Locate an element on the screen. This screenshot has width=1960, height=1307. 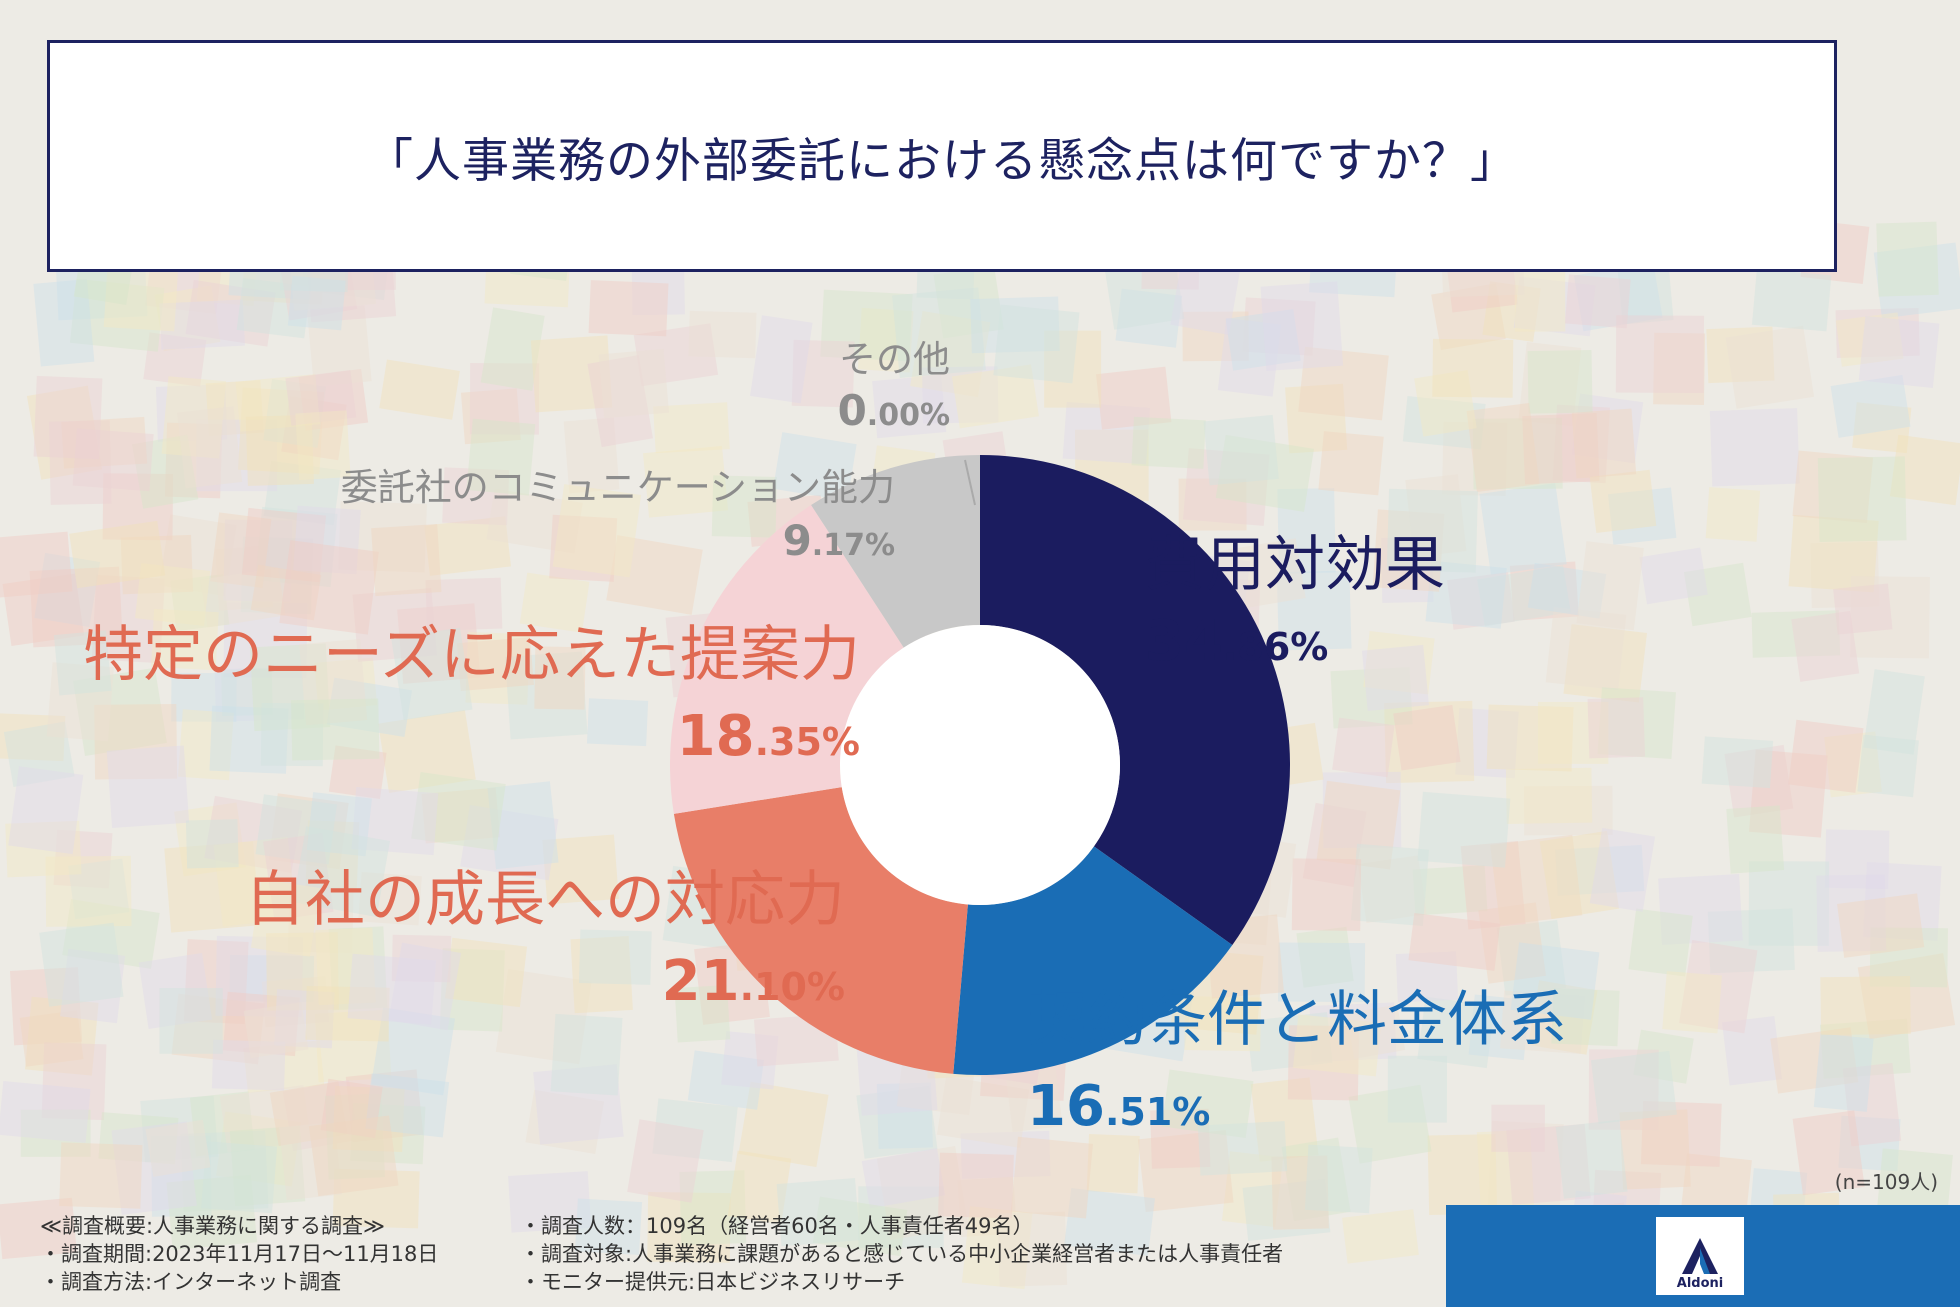
footnote-line: ・調査方法:インターネット調査 is located at coordinates (191, 1282).